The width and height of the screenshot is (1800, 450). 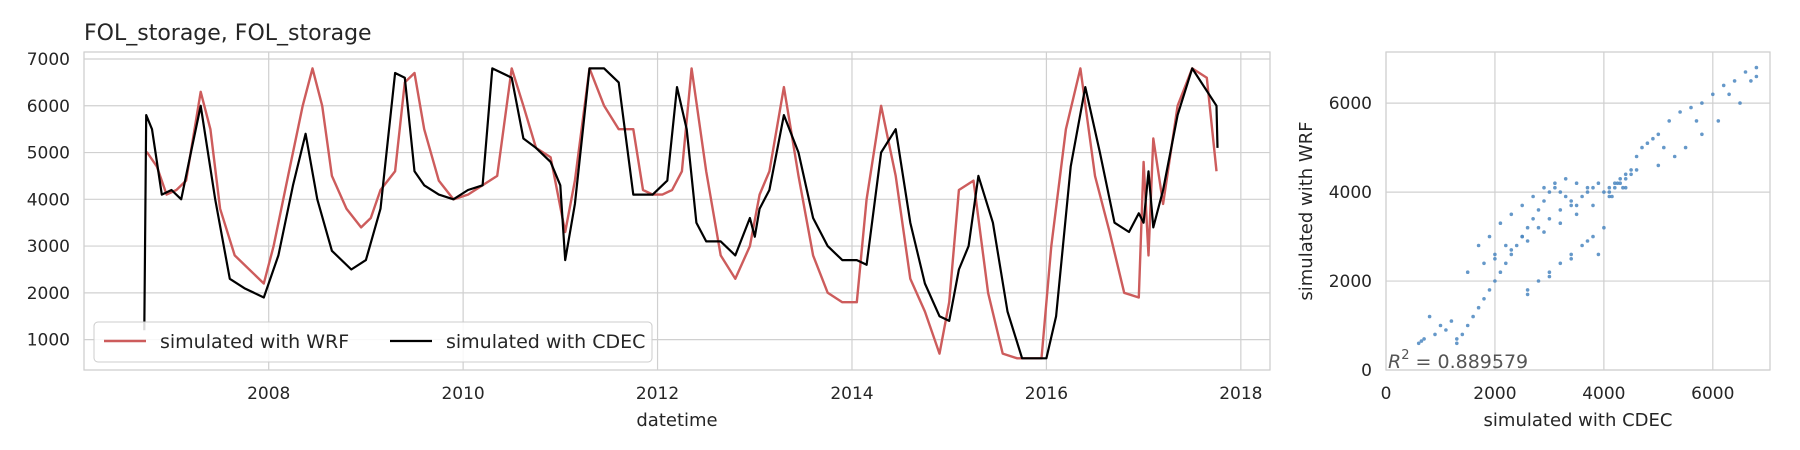 I want to click on r2-superscript: 2, so click(x=1405, y=355).